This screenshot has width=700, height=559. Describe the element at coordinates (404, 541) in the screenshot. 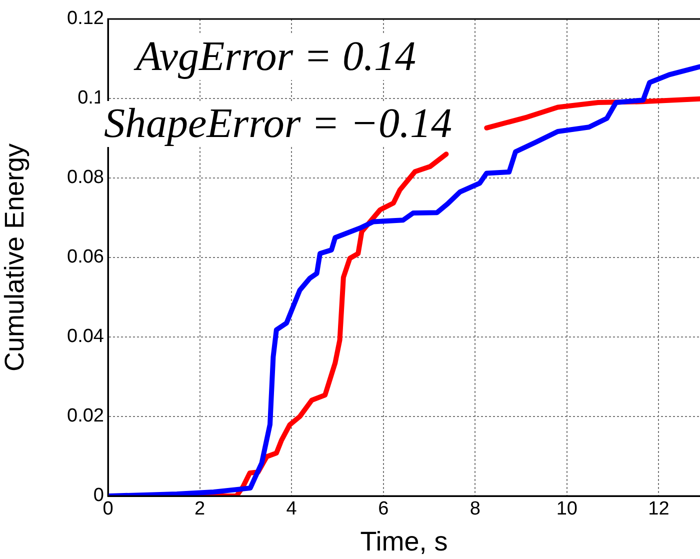

I see `x-axis-title: Time, s` at that location.